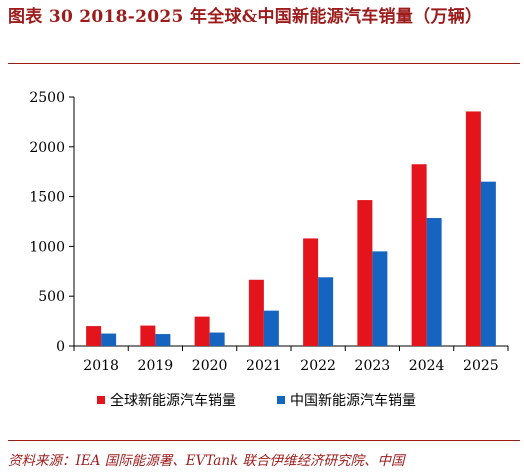  What do you see at coordinates (51, 297) in the screenshot?
I see `y-tick-label: 500` at bounding box center [51, 297].